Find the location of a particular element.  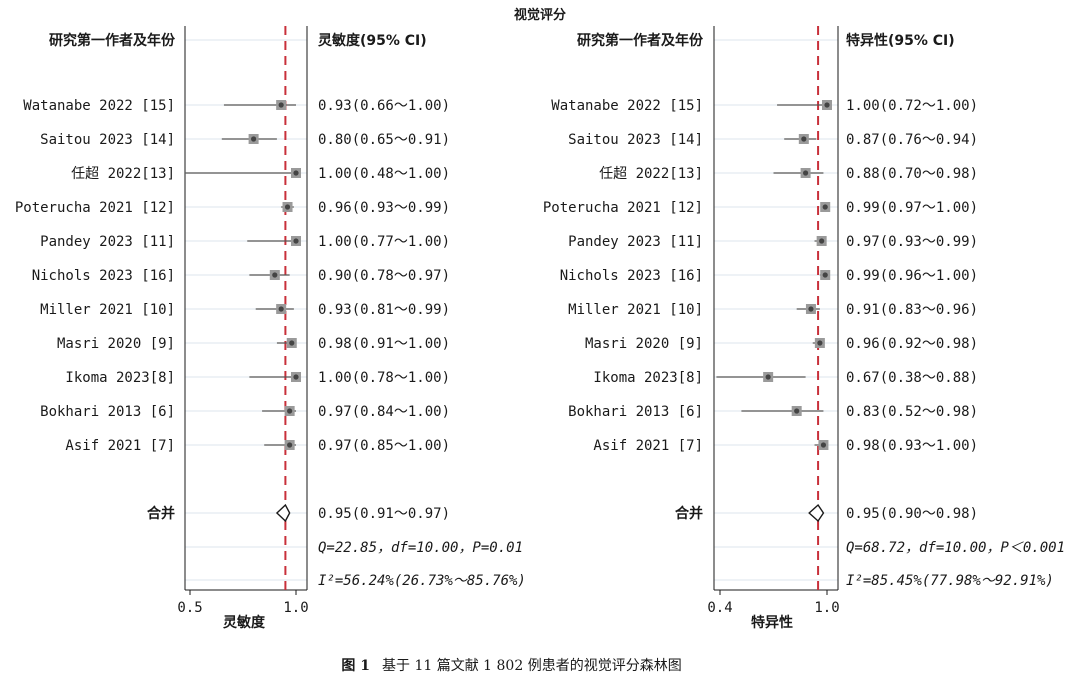

study-estimate-text: 0.96(0.92～0.98) is located at coordinates (912, 344).